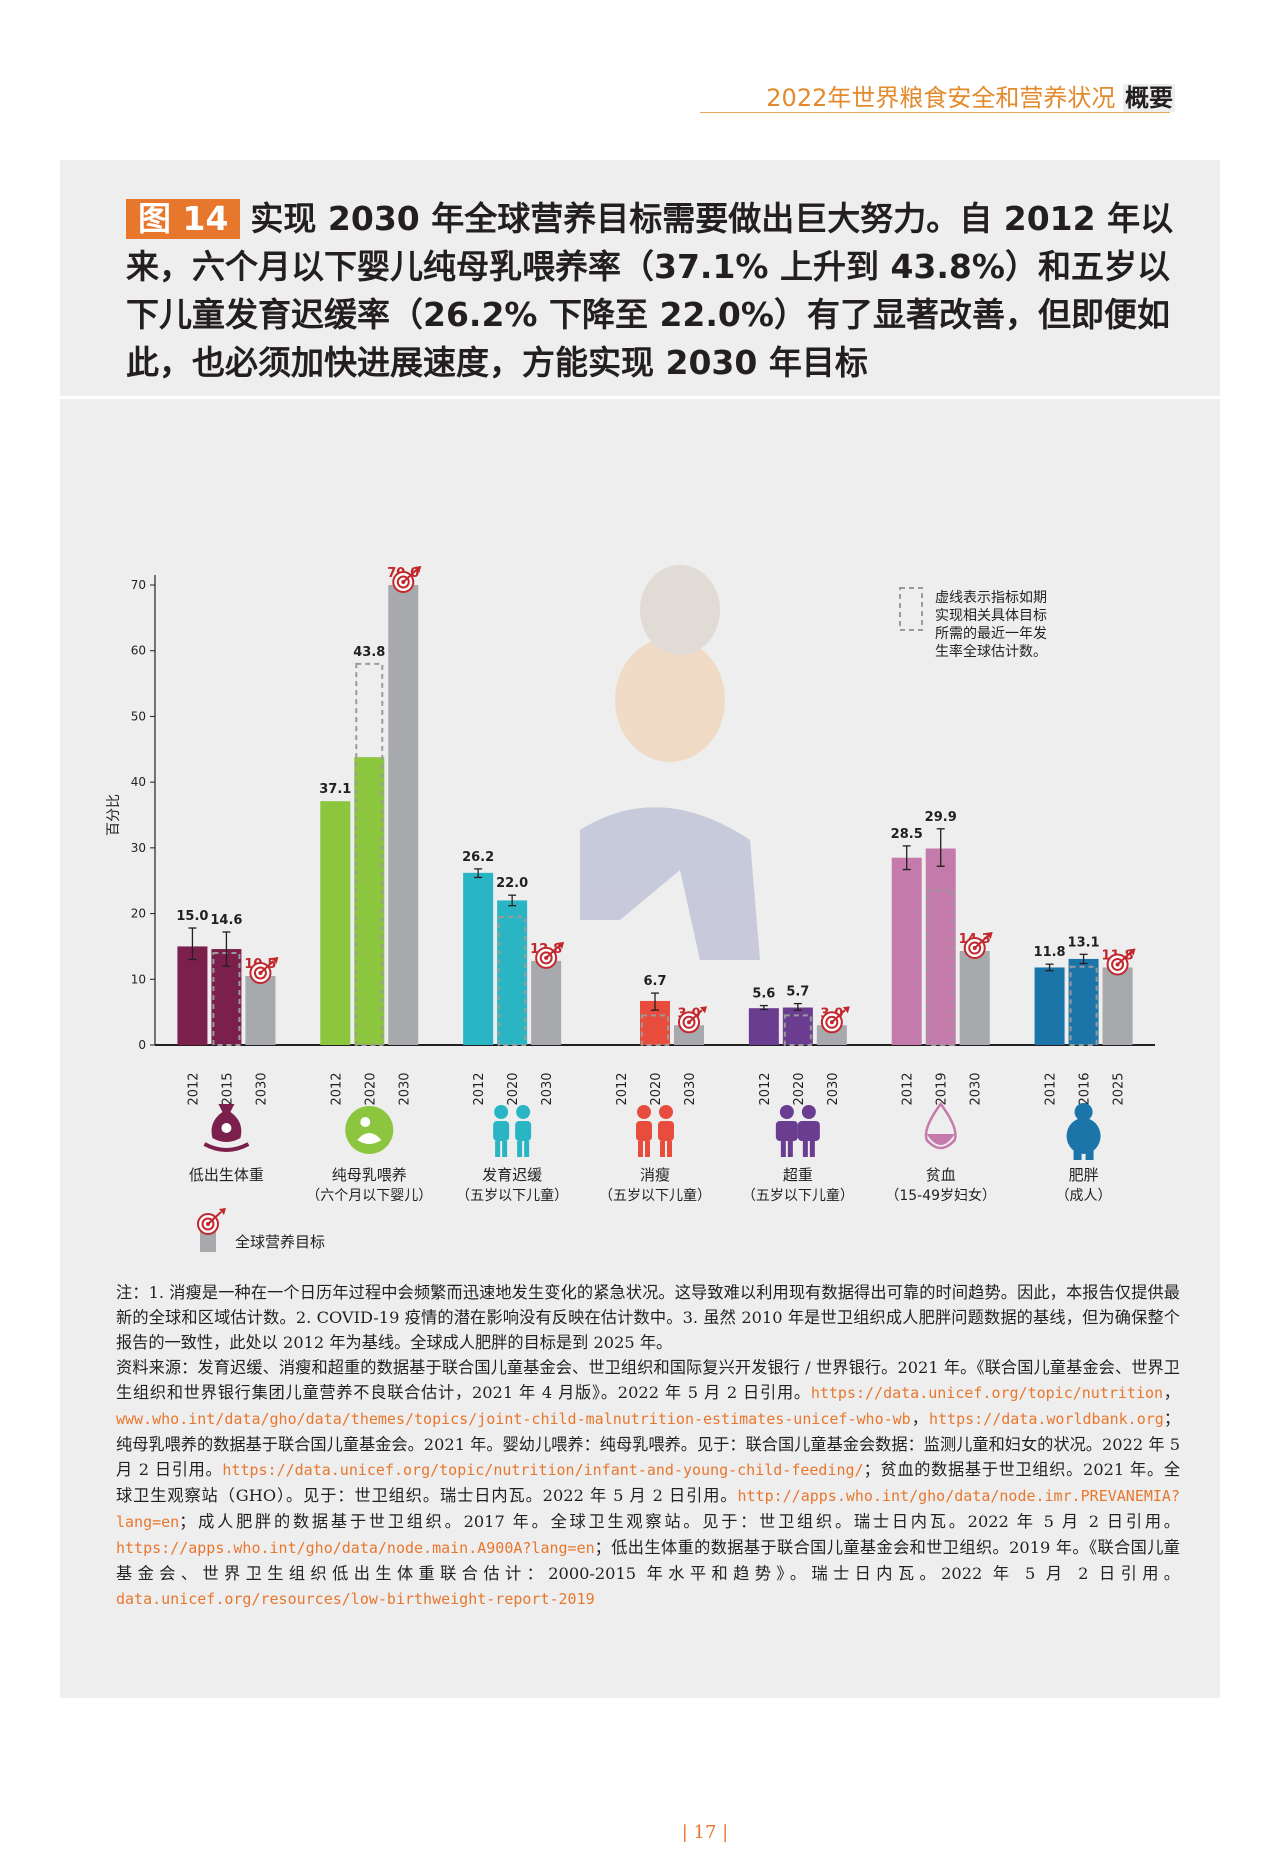  I want to click on y-tick-label: 20, so click(138, 914).